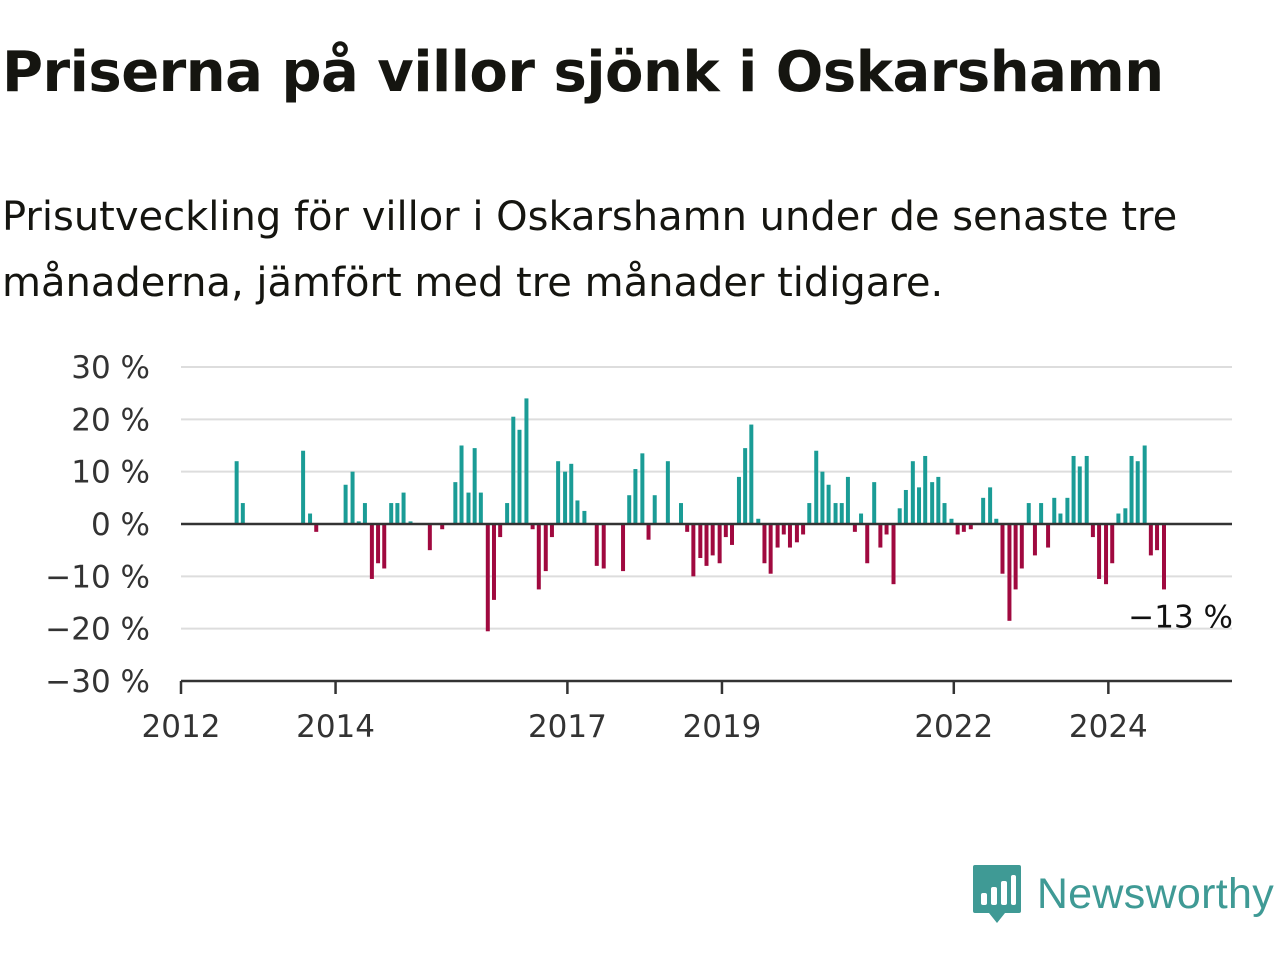  What do you see at coordinates (1155, 893) in the screenshot?
I see `brand-name: Newsworthy` at bounding box center [1155, 893].